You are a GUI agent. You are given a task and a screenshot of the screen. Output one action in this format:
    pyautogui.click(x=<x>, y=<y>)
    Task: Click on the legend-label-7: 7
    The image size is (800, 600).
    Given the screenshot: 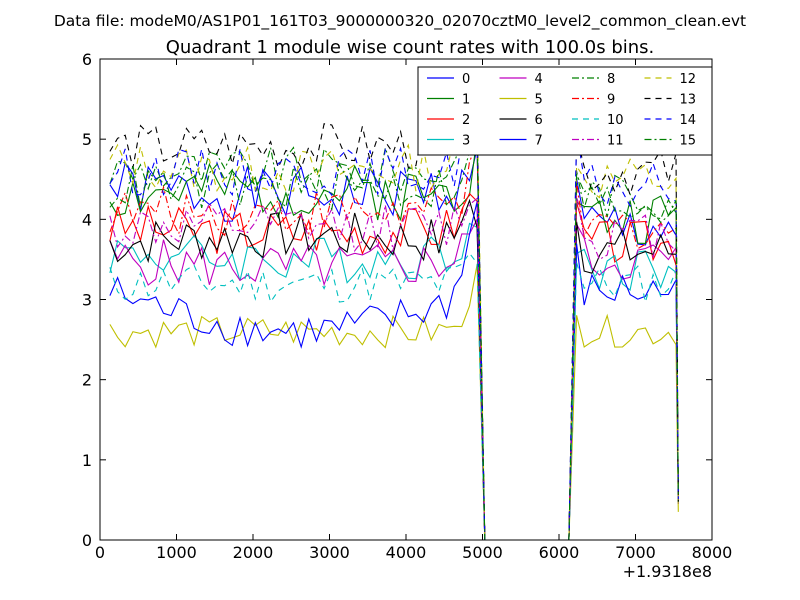 What is the action you would take?
    pyautogui.click(x=539, y=141)
    